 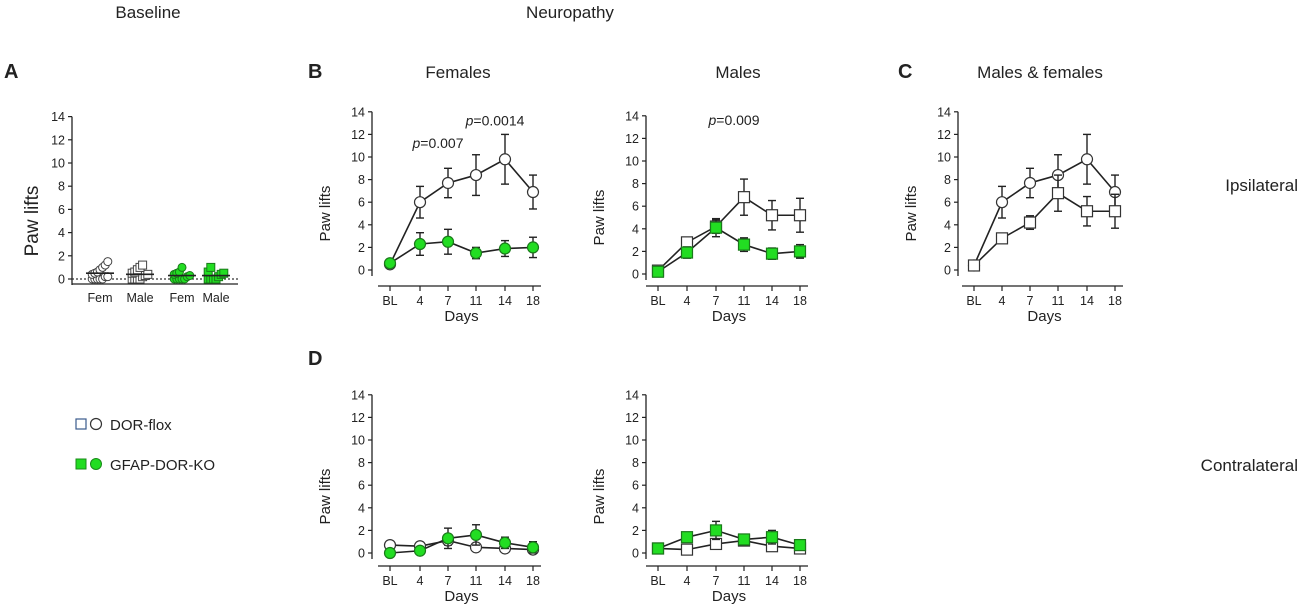 I want to click on chart-baseline-scatter: 0 2 4 6 8 10 12 14 Paw lifts Fem Male Fem Male, so click(x=130, y=207).